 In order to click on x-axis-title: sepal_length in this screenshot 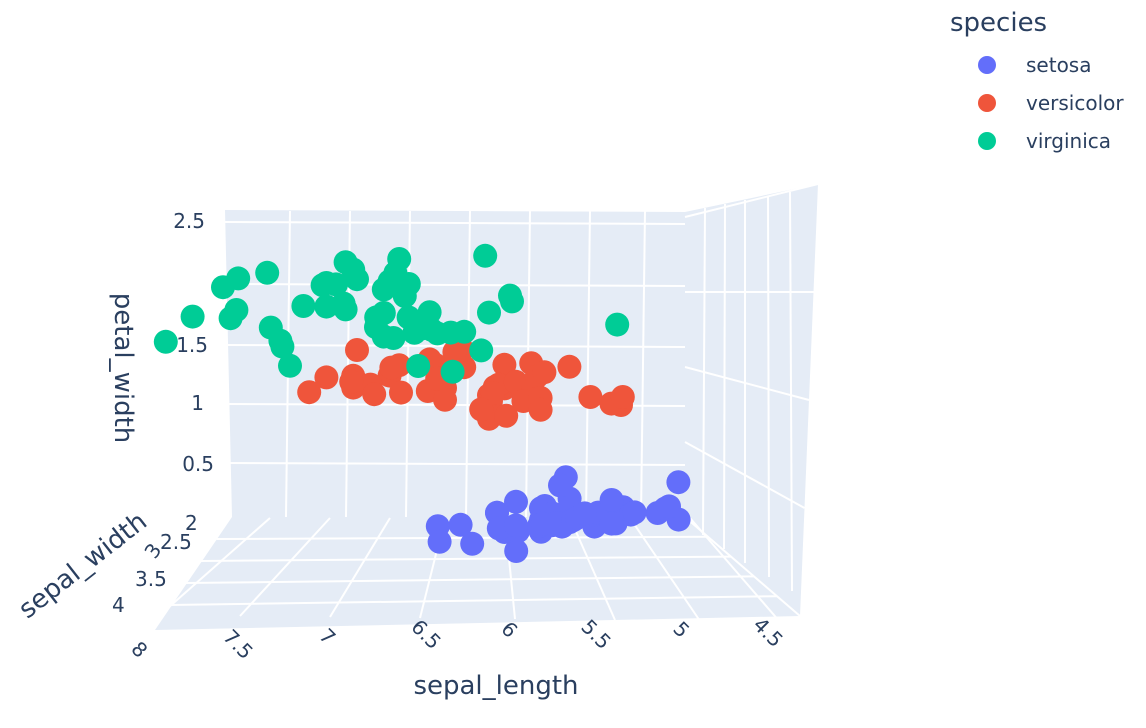, I will do `click(495, 686)`.